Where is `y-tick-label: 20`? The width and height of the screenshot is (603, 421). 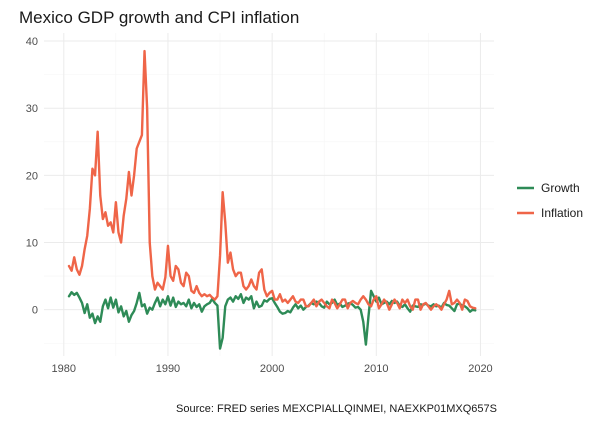
y-tick-label: 20 is located at coordinates (32, 176).